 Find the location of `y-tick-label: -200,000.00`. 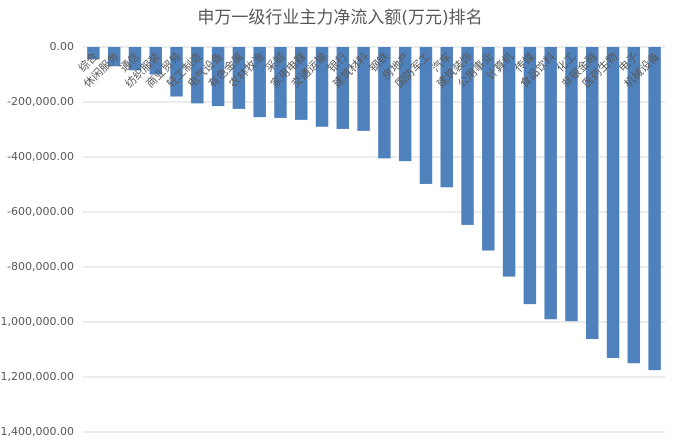

y-tick-label: -200,000.00 is located at coordinates (40, 101).